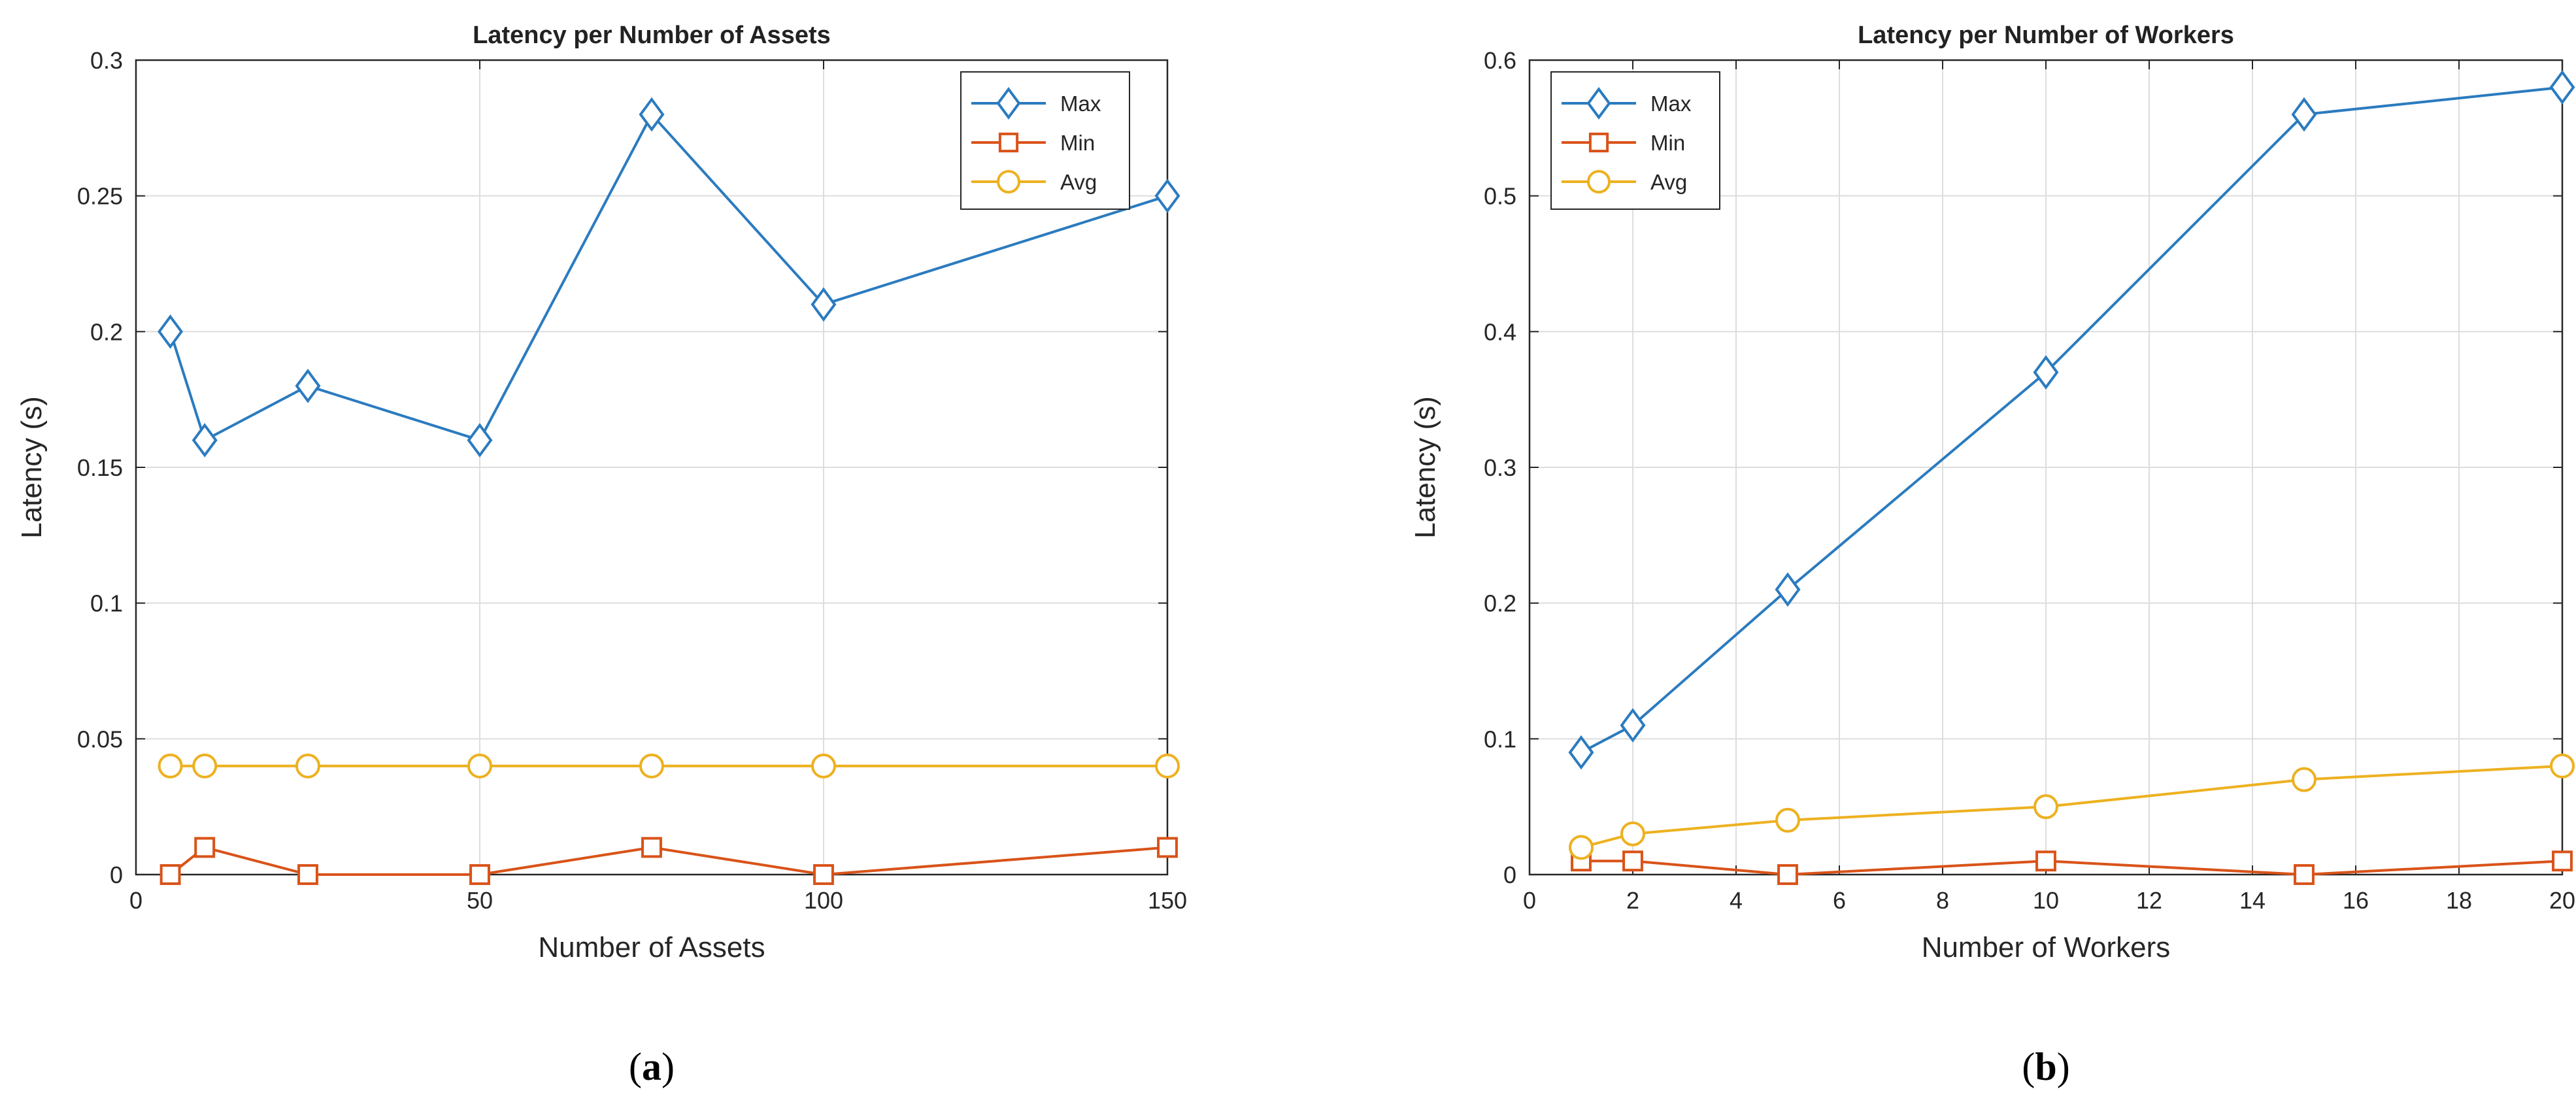 Image resolution: width=2576 pixels, height=1104 pixels. What do you see at coordinates (2356, 901) in the screenshot?
I see `x-tick-label: 16` at bounding box center [2356, 901].